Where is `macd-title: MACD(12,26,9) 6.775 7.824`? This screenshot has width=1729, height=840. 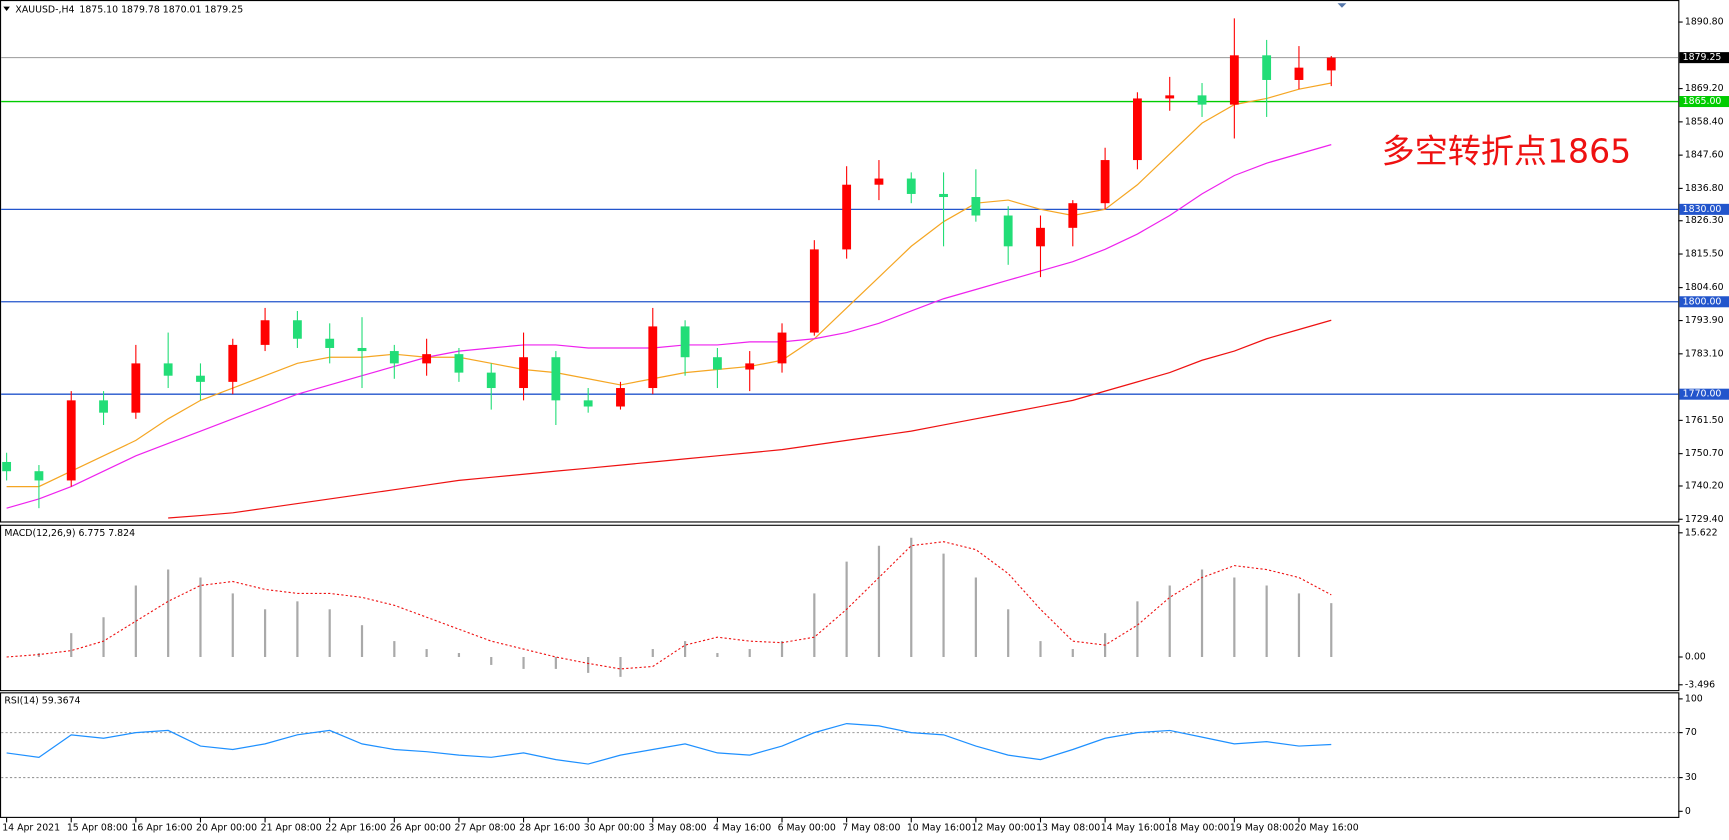
macd-title: MACD(12,26,9) 6.775 7.824 is located at coordinates (69, 533).